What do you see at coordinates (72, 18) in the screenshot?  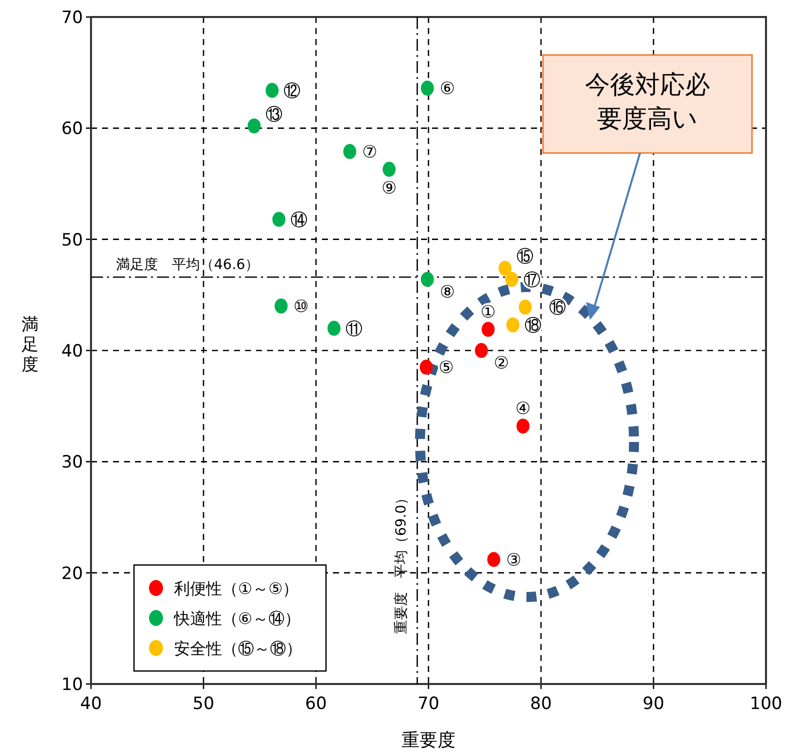 I see `y-tick-label: 70` at bounding box center [72, 18].